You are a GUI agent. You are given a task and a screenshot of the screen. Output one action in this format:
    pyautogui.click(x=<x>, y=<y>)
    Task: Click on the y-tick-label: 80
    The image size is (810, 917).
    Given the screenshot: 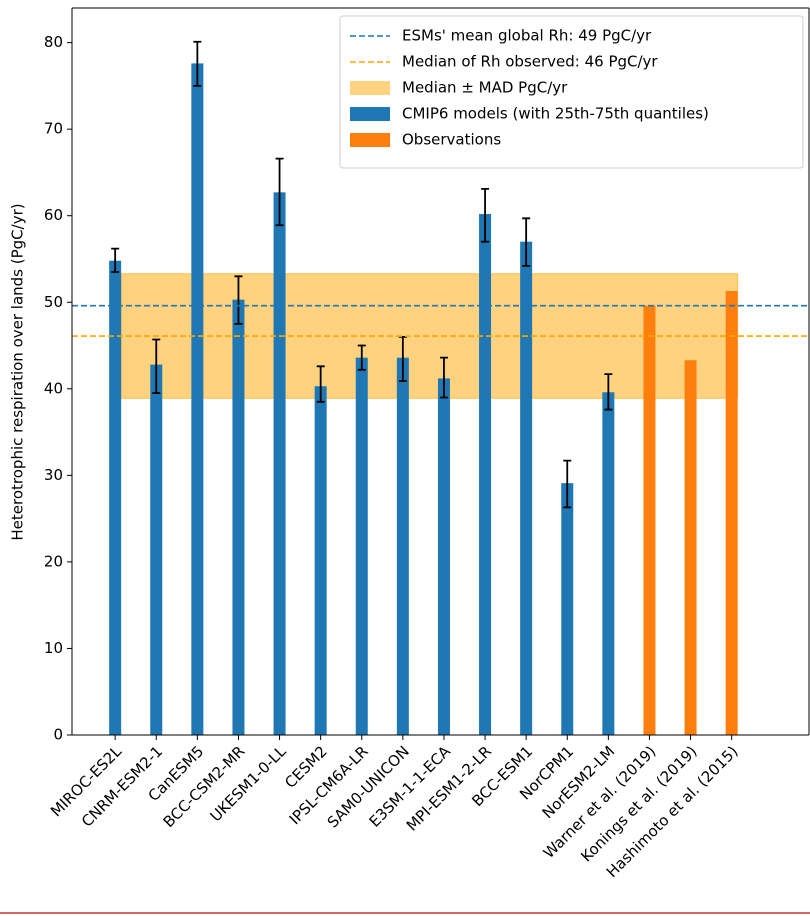 What is the action you would take?
    pyautogui.click(x=53, y=42)
    